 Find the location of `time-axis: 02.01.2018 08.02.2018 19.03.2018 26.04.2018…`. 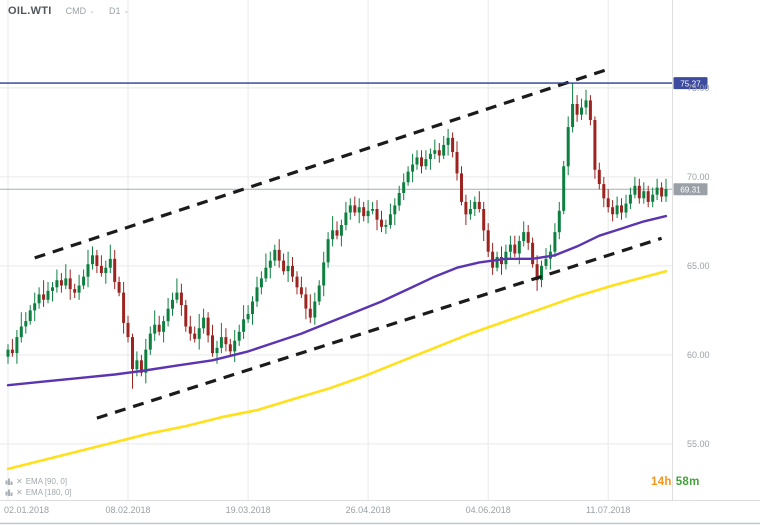

time-axis: 02.01.2018 08.02.2018 19.03.2018 26.04.2018… is located at coordinates (317, 510).